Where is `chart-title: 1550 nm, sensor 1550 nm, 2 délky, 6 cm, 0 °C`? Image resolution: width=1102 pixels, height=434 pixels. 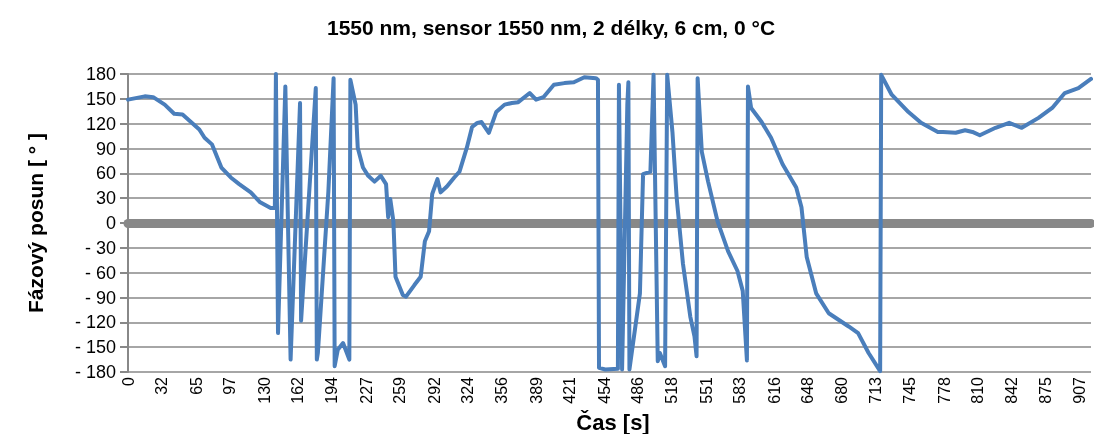
chart-title: 1550 nm, sensor 1550 nm, 2 délky, 6 cm, 0 °C is located at coordinates (551, 27).